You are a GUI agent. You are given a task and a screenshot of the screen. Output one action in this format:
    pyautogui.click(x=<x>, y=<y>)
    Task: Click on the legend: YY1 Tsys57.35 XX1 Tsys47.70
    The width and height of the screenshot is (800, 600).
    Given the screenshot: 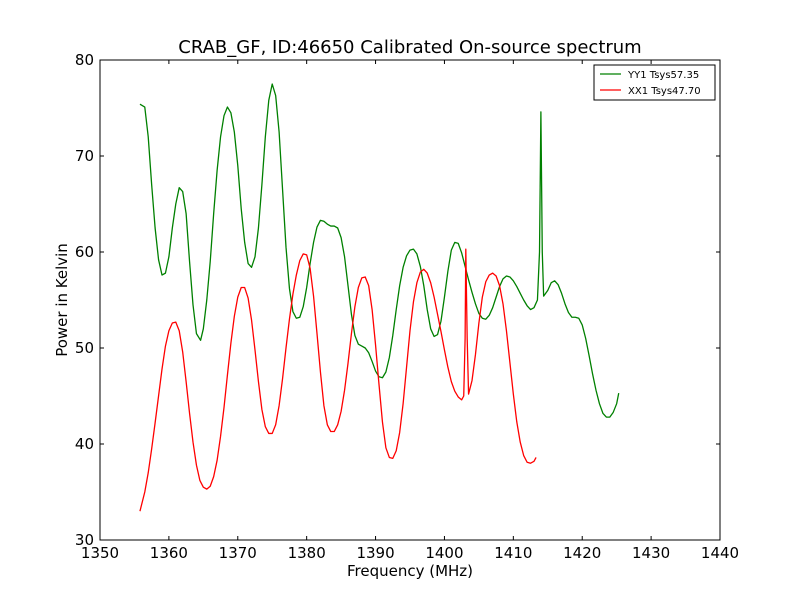 What is the action you would take?
    pyautogui.click(x=654, y=82)
    